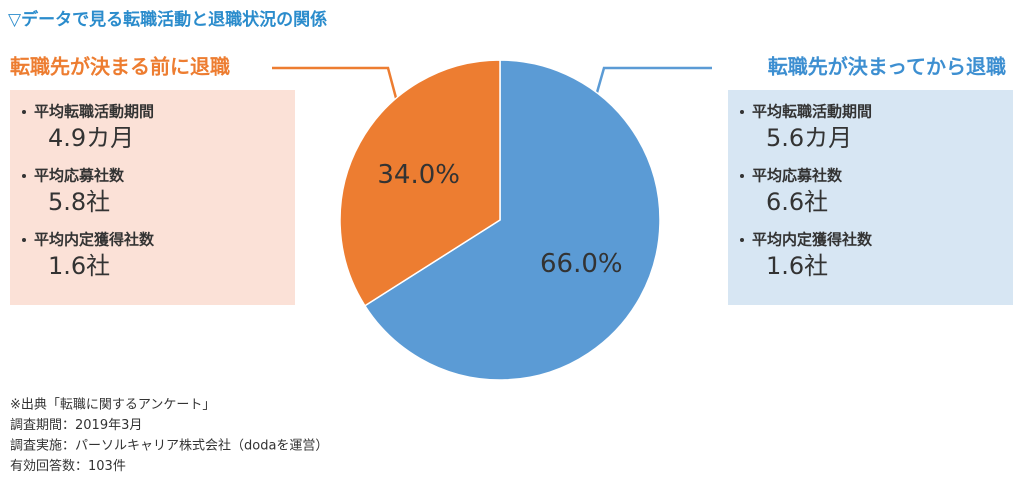 Image resolution: width=1024 pixels, height=484 pixels. I want to click on note: 調査実施：パーソルキャリア株式会社（dodaを運営）, so click(169, 446).